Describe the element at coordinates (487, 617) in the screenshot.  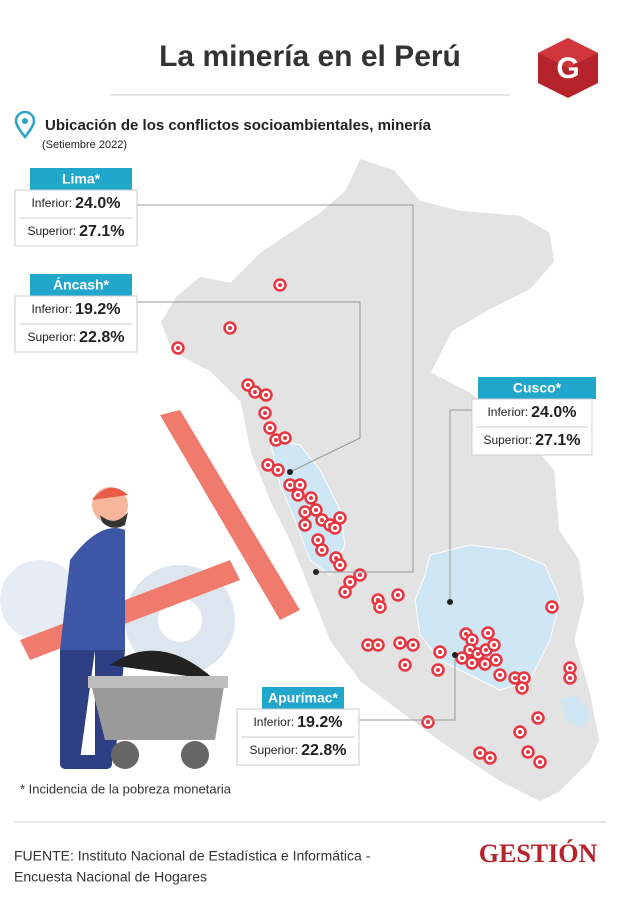
I see `cusco-region` at that location.